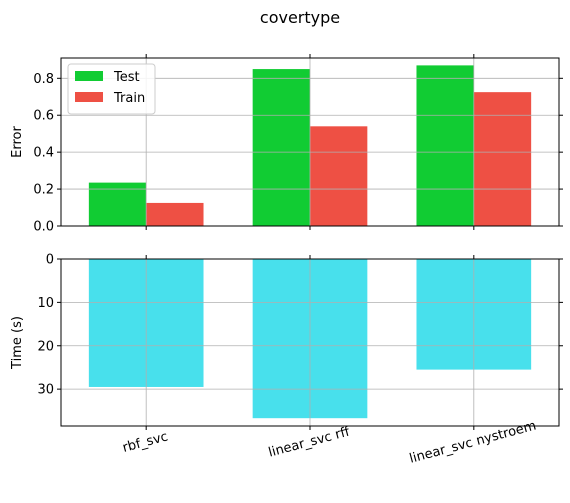 The width and height of the screenshot is (570, 503). I want to click on test-bar-linear_svc-rff, so click(281, 147).